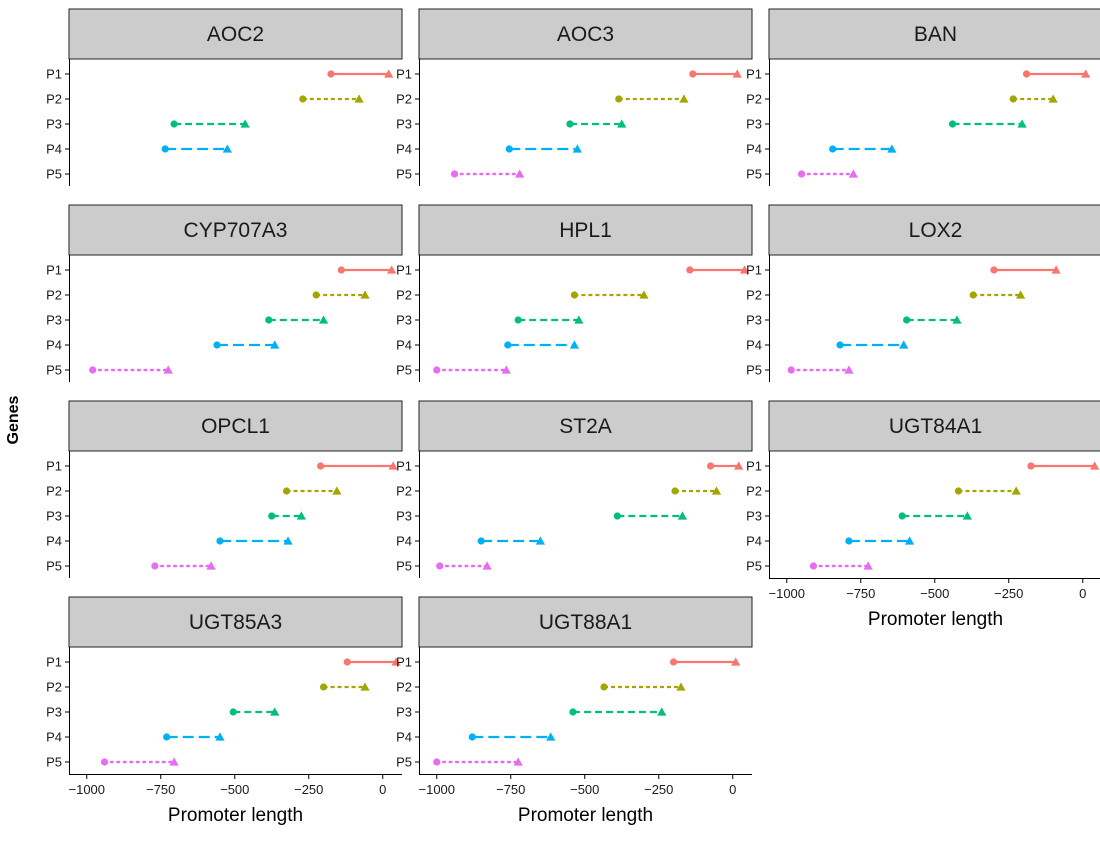  I want to click on facet-panel-ban: BAN P1 P2 P3 P4 P5, so click(923, 97).